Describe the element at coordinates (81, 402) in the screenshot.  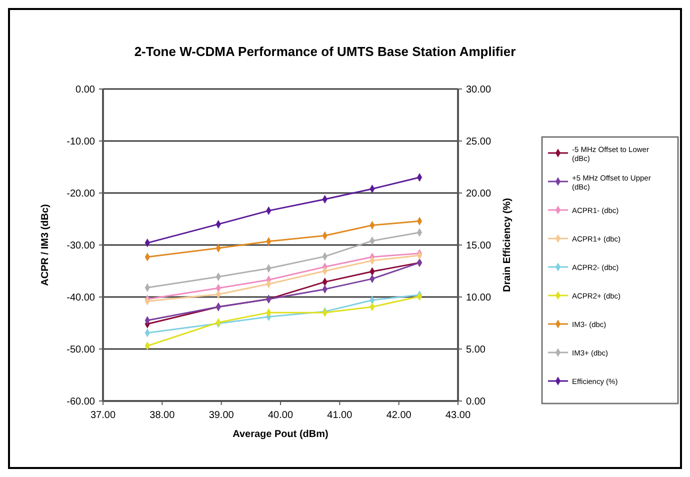
I see `y-tick-label: -60.00` at that location.